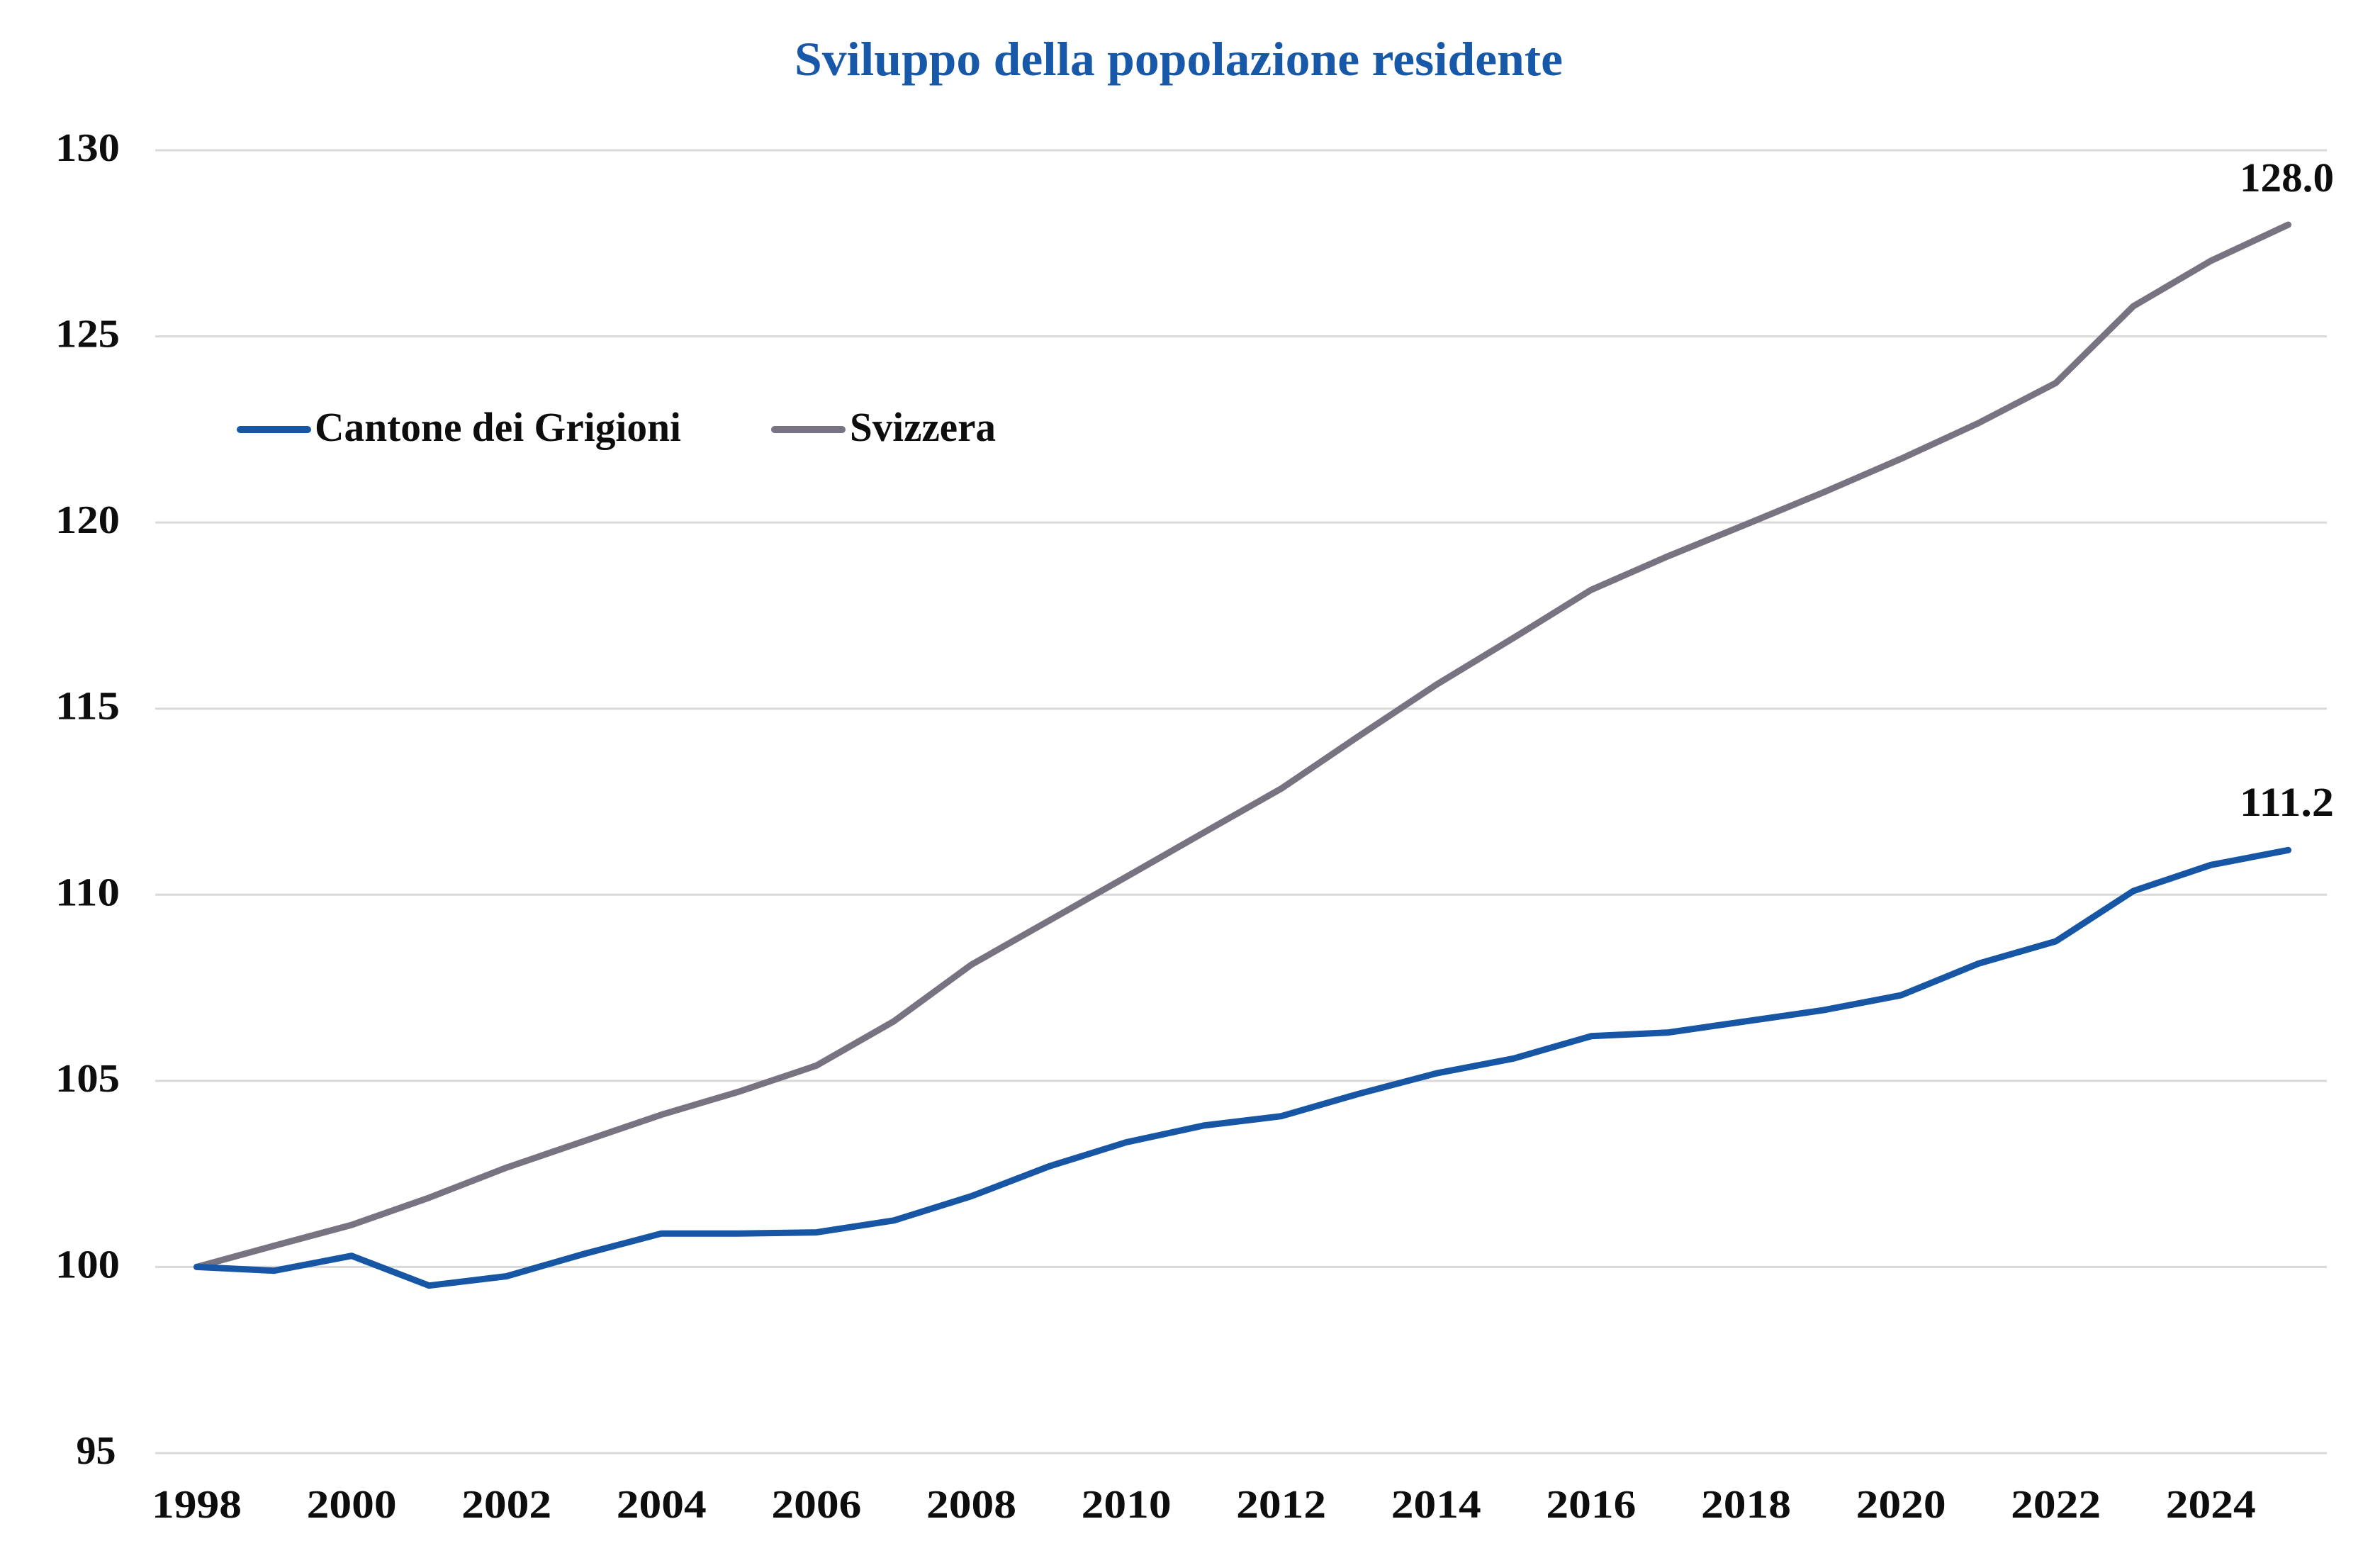  I want to click on svg-text: Cantone dei Grigioni, so click(498, 427).